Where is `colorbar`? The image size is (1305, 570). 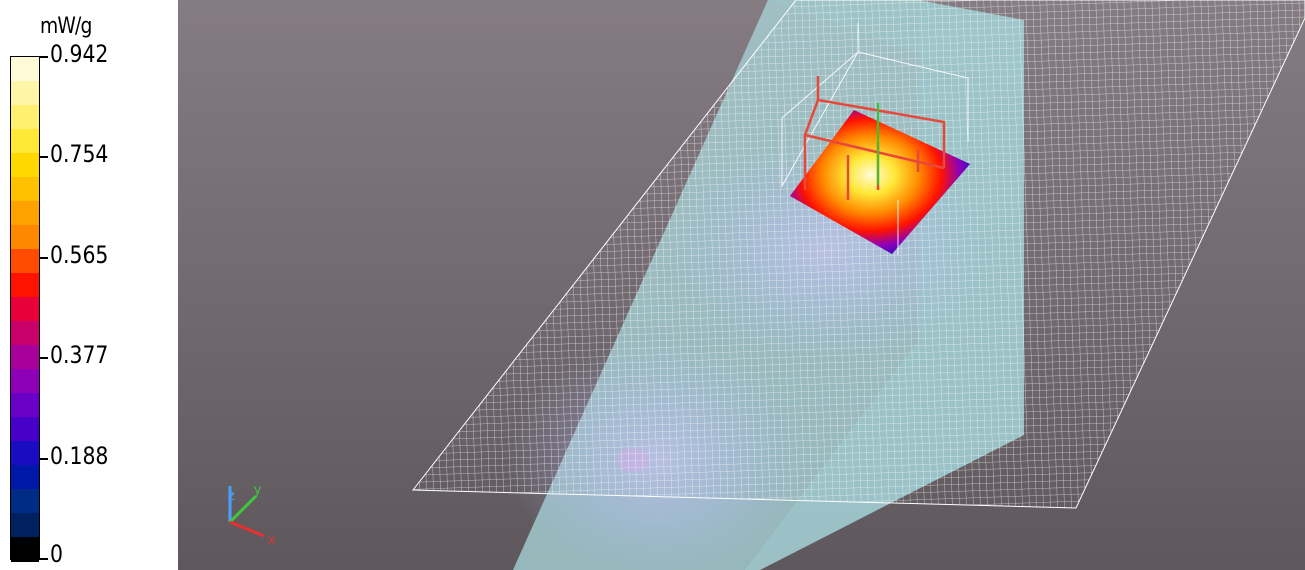
colorbar is located at coordinates (25, 309).